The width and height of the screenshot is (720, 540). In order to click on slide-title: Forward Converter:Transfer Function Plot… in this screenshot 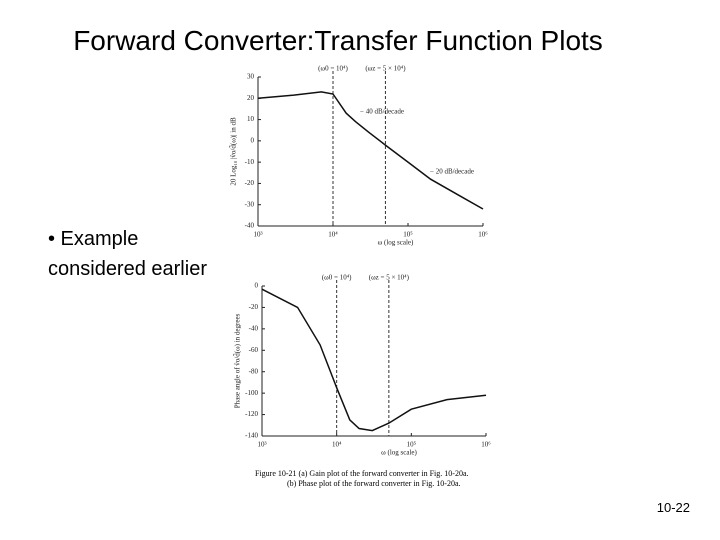, I will do `click(338, 40)`.